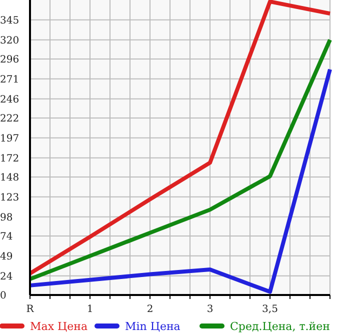 Image resolution: width=345 pixels, height=335 pixels. Describe the element at coordinates (90, 309) in the screenshot. I see `x-tick-label: 1` at that location.